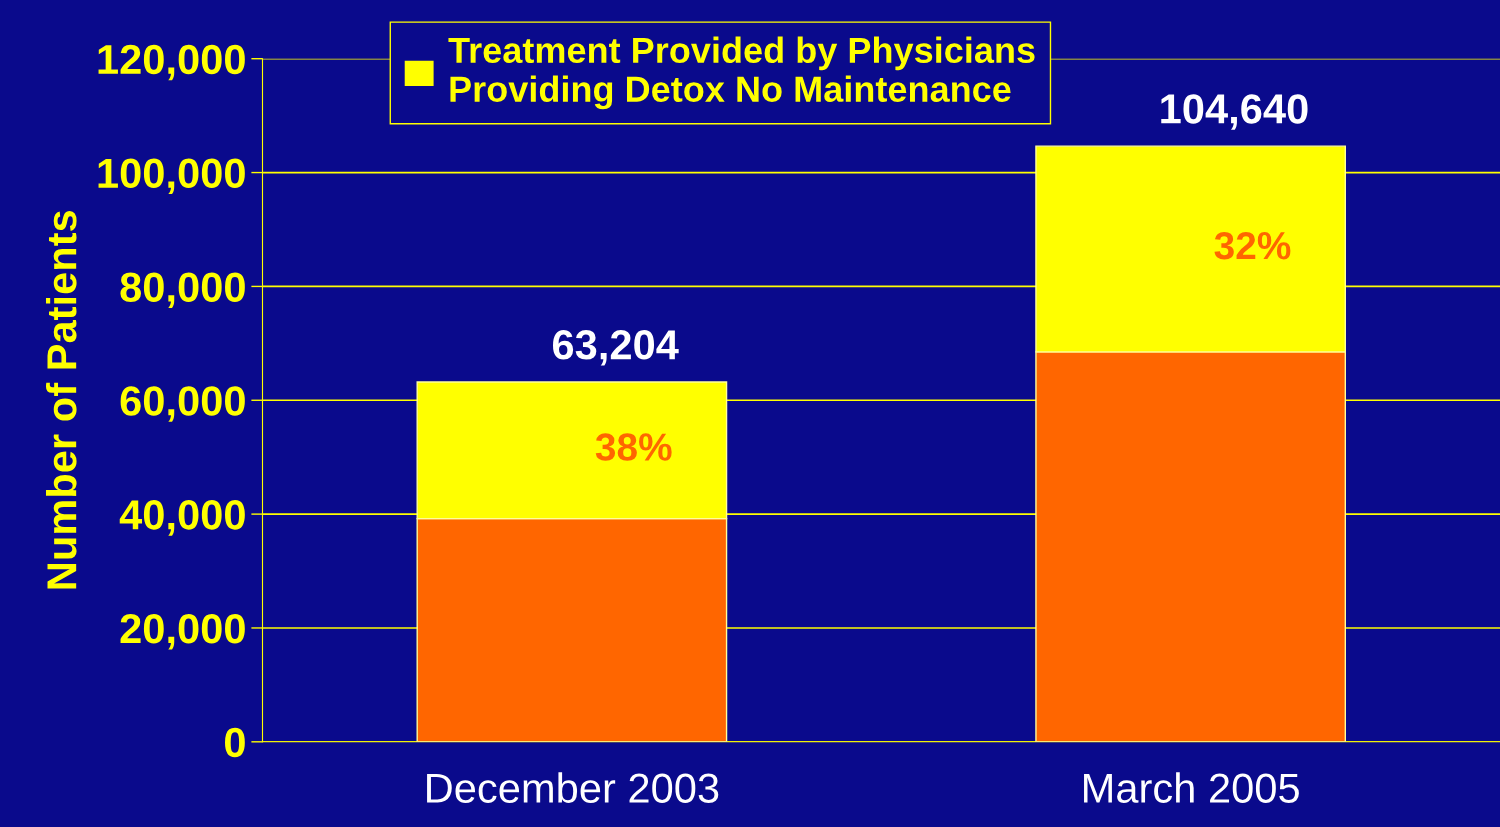 This screenshot has width=1500, height=827. Describe the element at coordinates (182, 631) in the screenshot. I see `y-tick-label: 20,000` at that location.